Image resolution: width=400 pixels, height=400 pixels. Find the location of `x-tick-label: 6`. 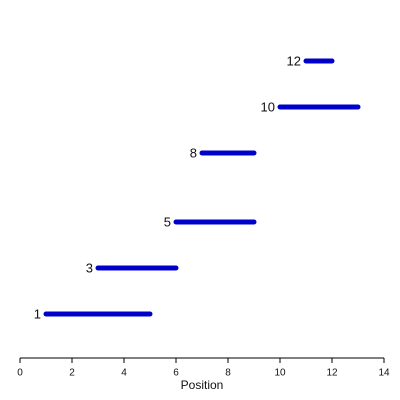

x-tick-label: 6 is located at coordinates (176, 373).